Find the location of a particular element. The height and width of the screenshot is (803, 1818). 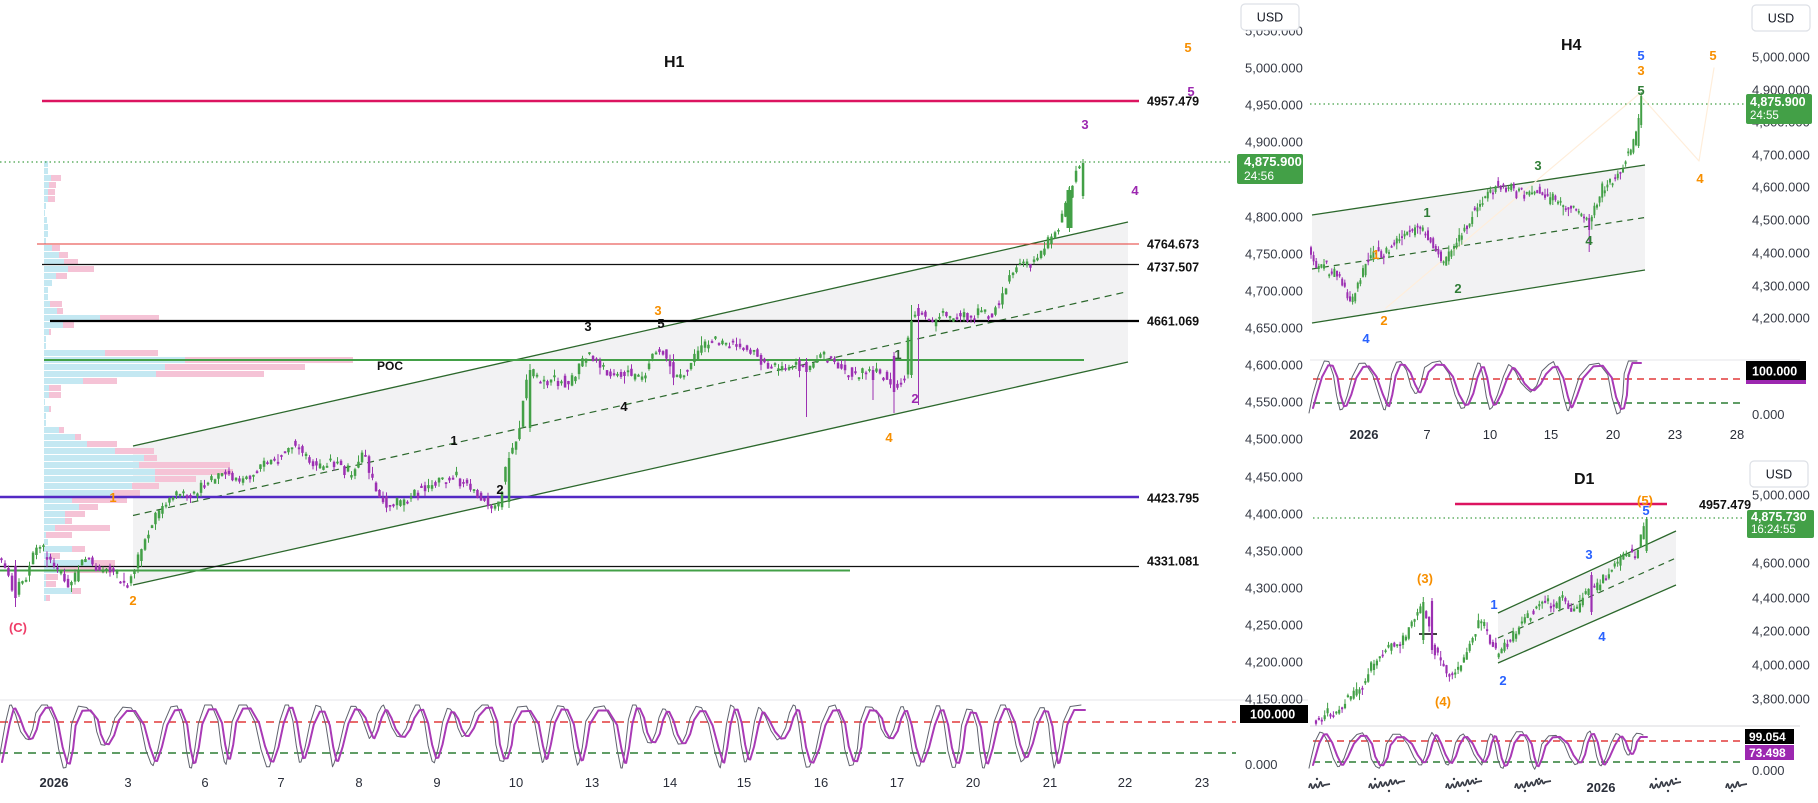

svg-text: 4331.081 is located at coordinates (1173, 562).